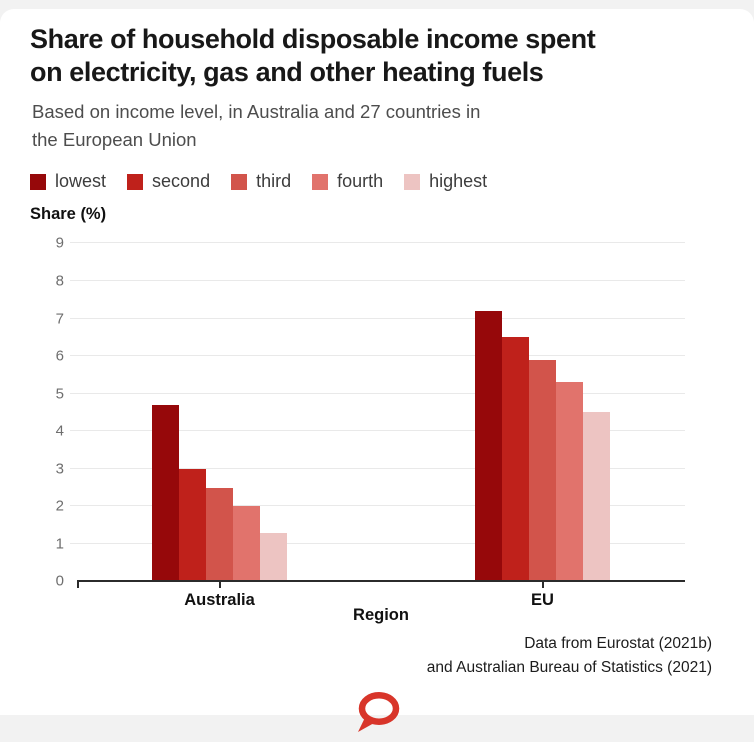 Image resolution: width=754 pixels, height=742 pixels. I want to click on x-axis-line, so click(381, 581).